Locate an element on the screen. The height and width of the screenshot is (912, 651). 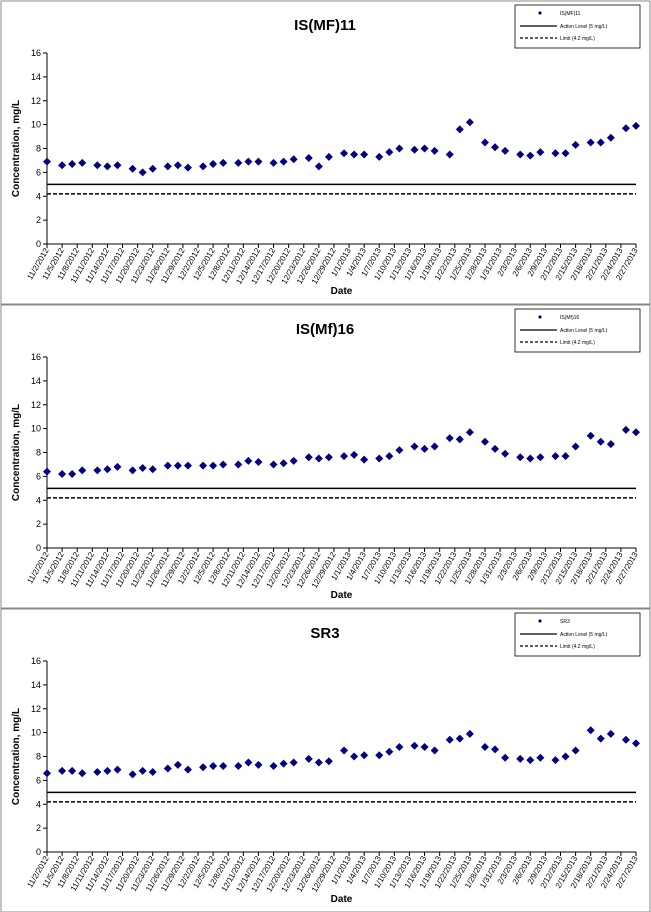
legend-label: SR3 is located at coordinates (565, 622).